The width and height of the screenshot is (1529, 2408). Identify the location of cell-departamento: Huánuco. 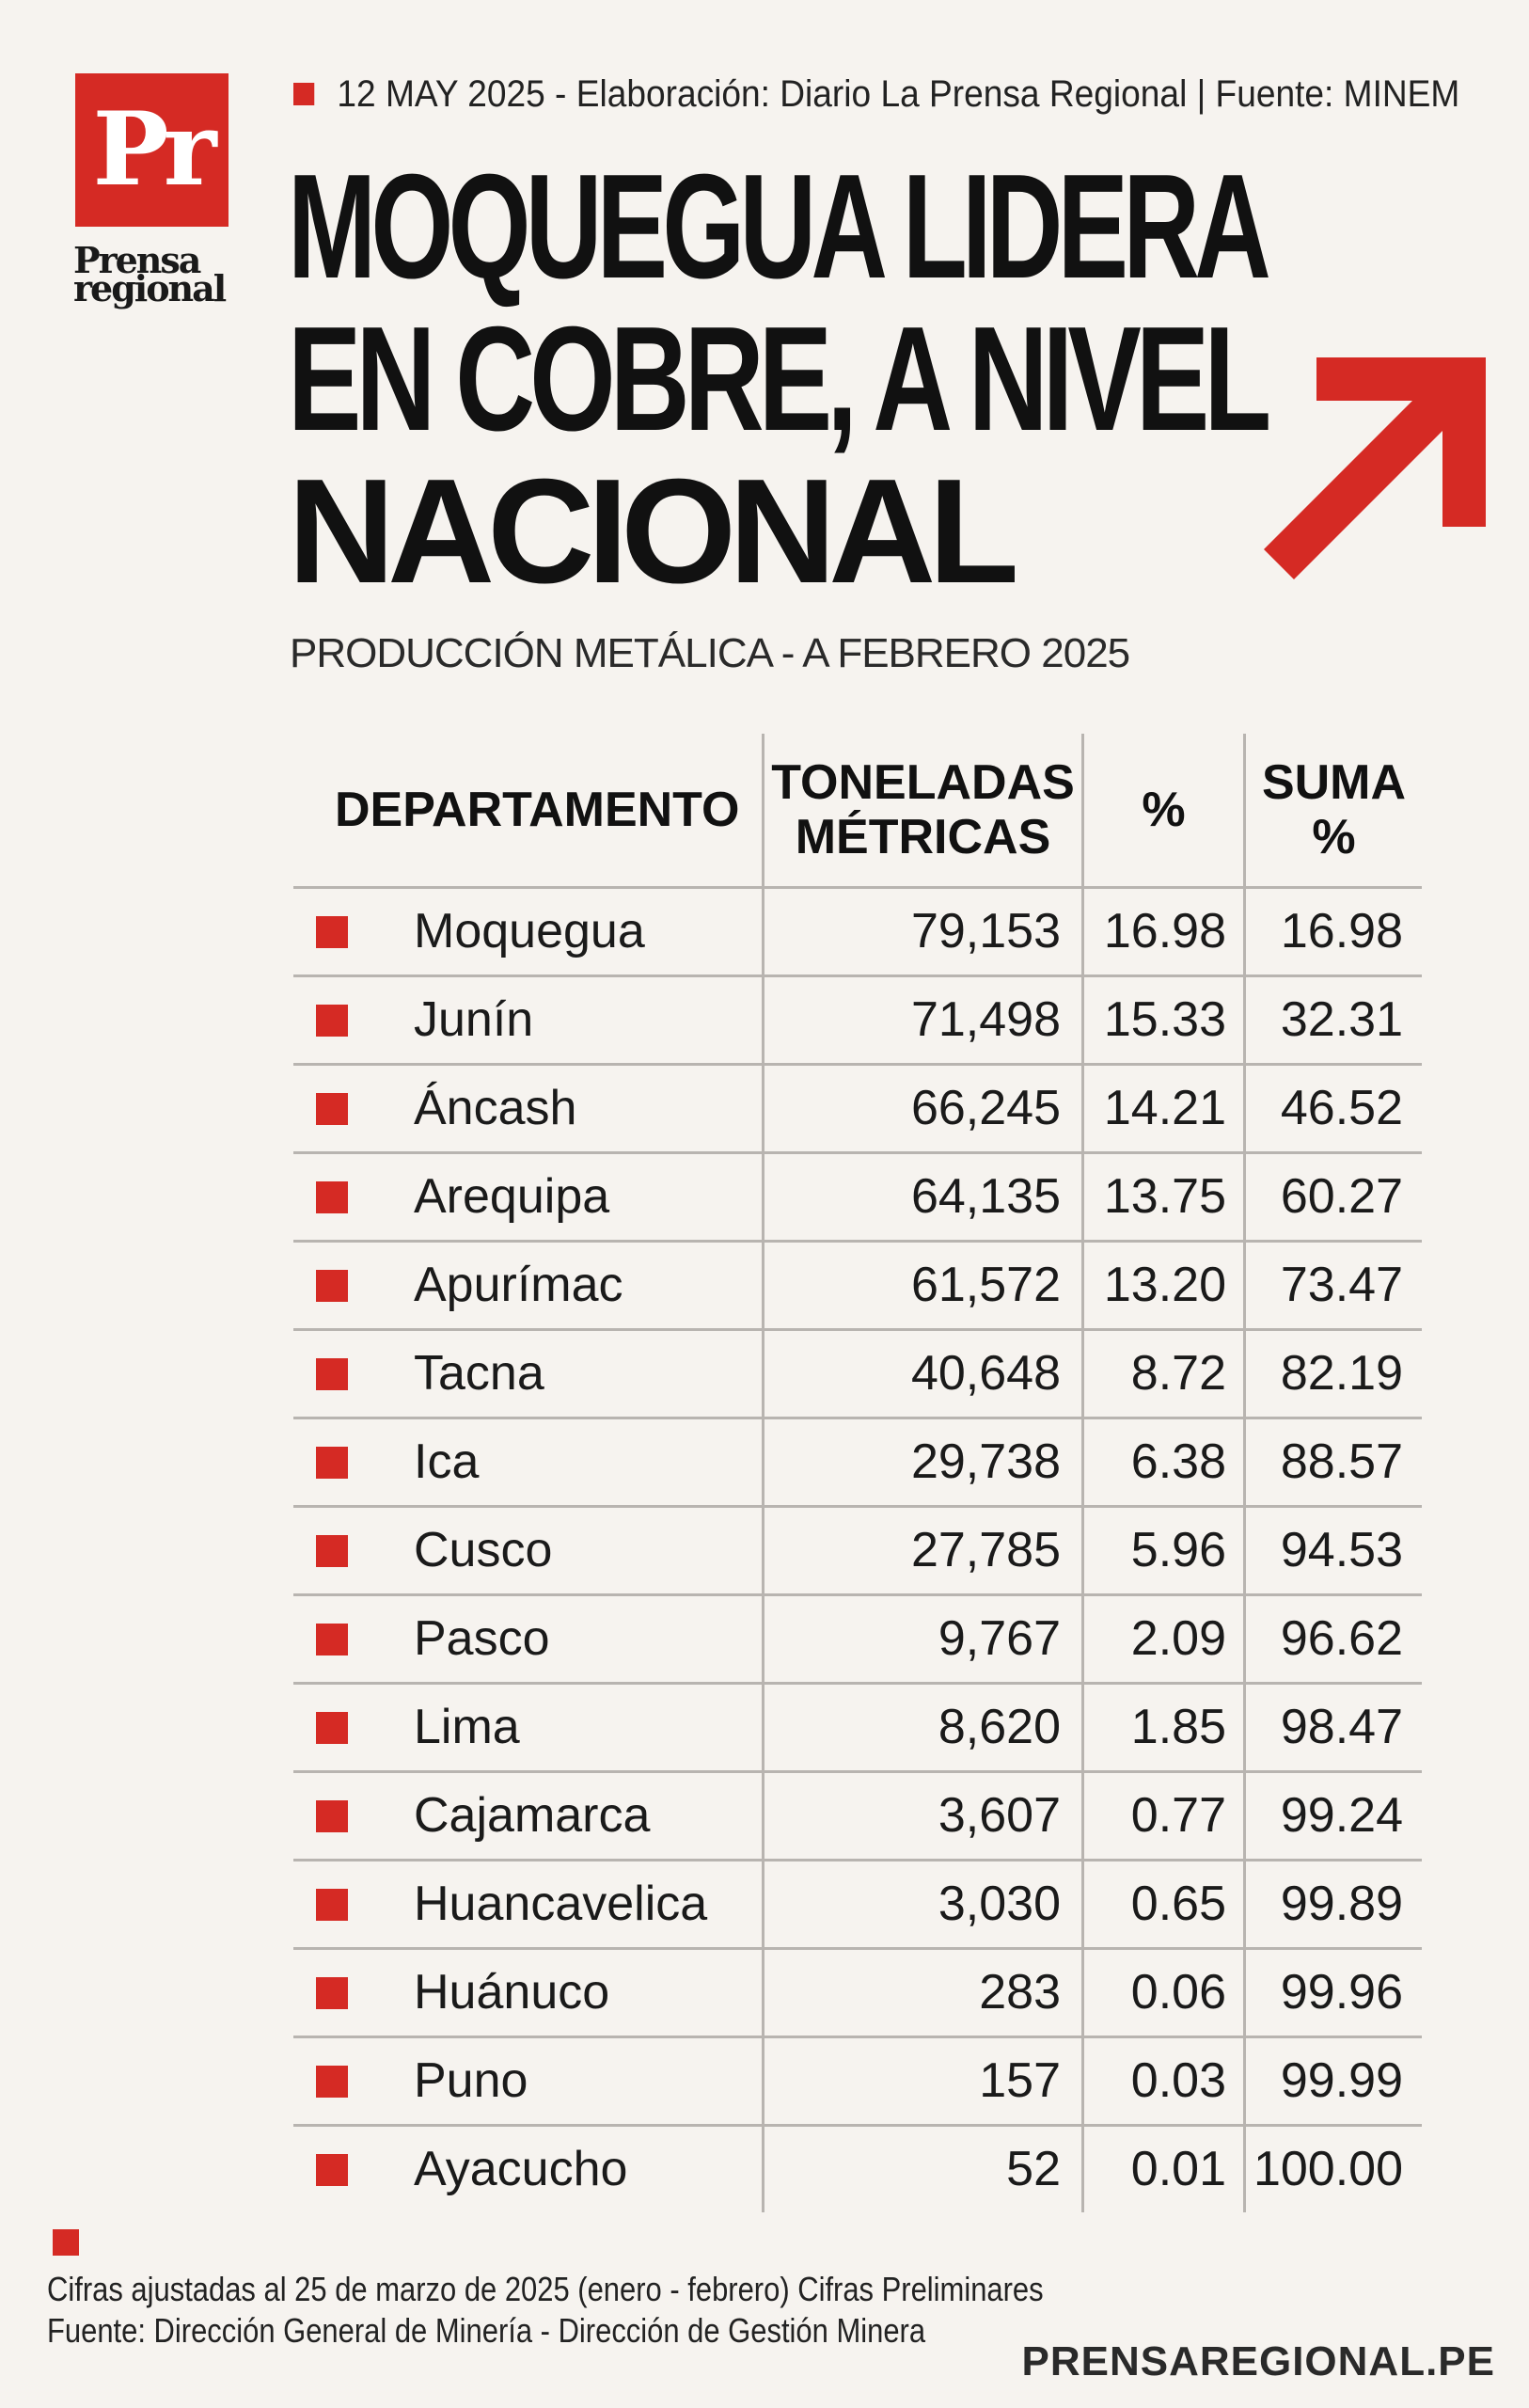
(527, 1993).